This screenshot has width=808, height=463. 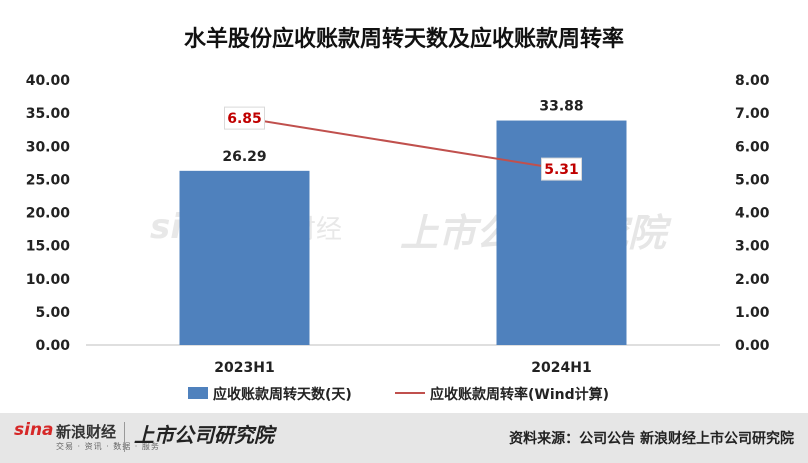 I want to click on bar-data-label: 33.88, so click(x=561, y=107).